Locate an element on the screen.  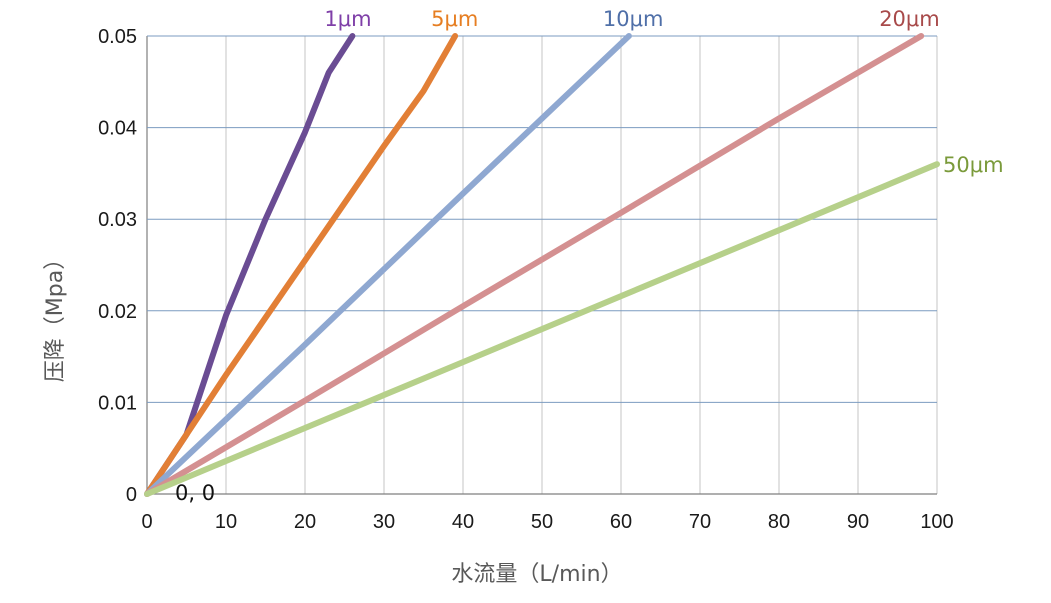
y-tick-label: 0.03 is located at coordinates (117, 220).